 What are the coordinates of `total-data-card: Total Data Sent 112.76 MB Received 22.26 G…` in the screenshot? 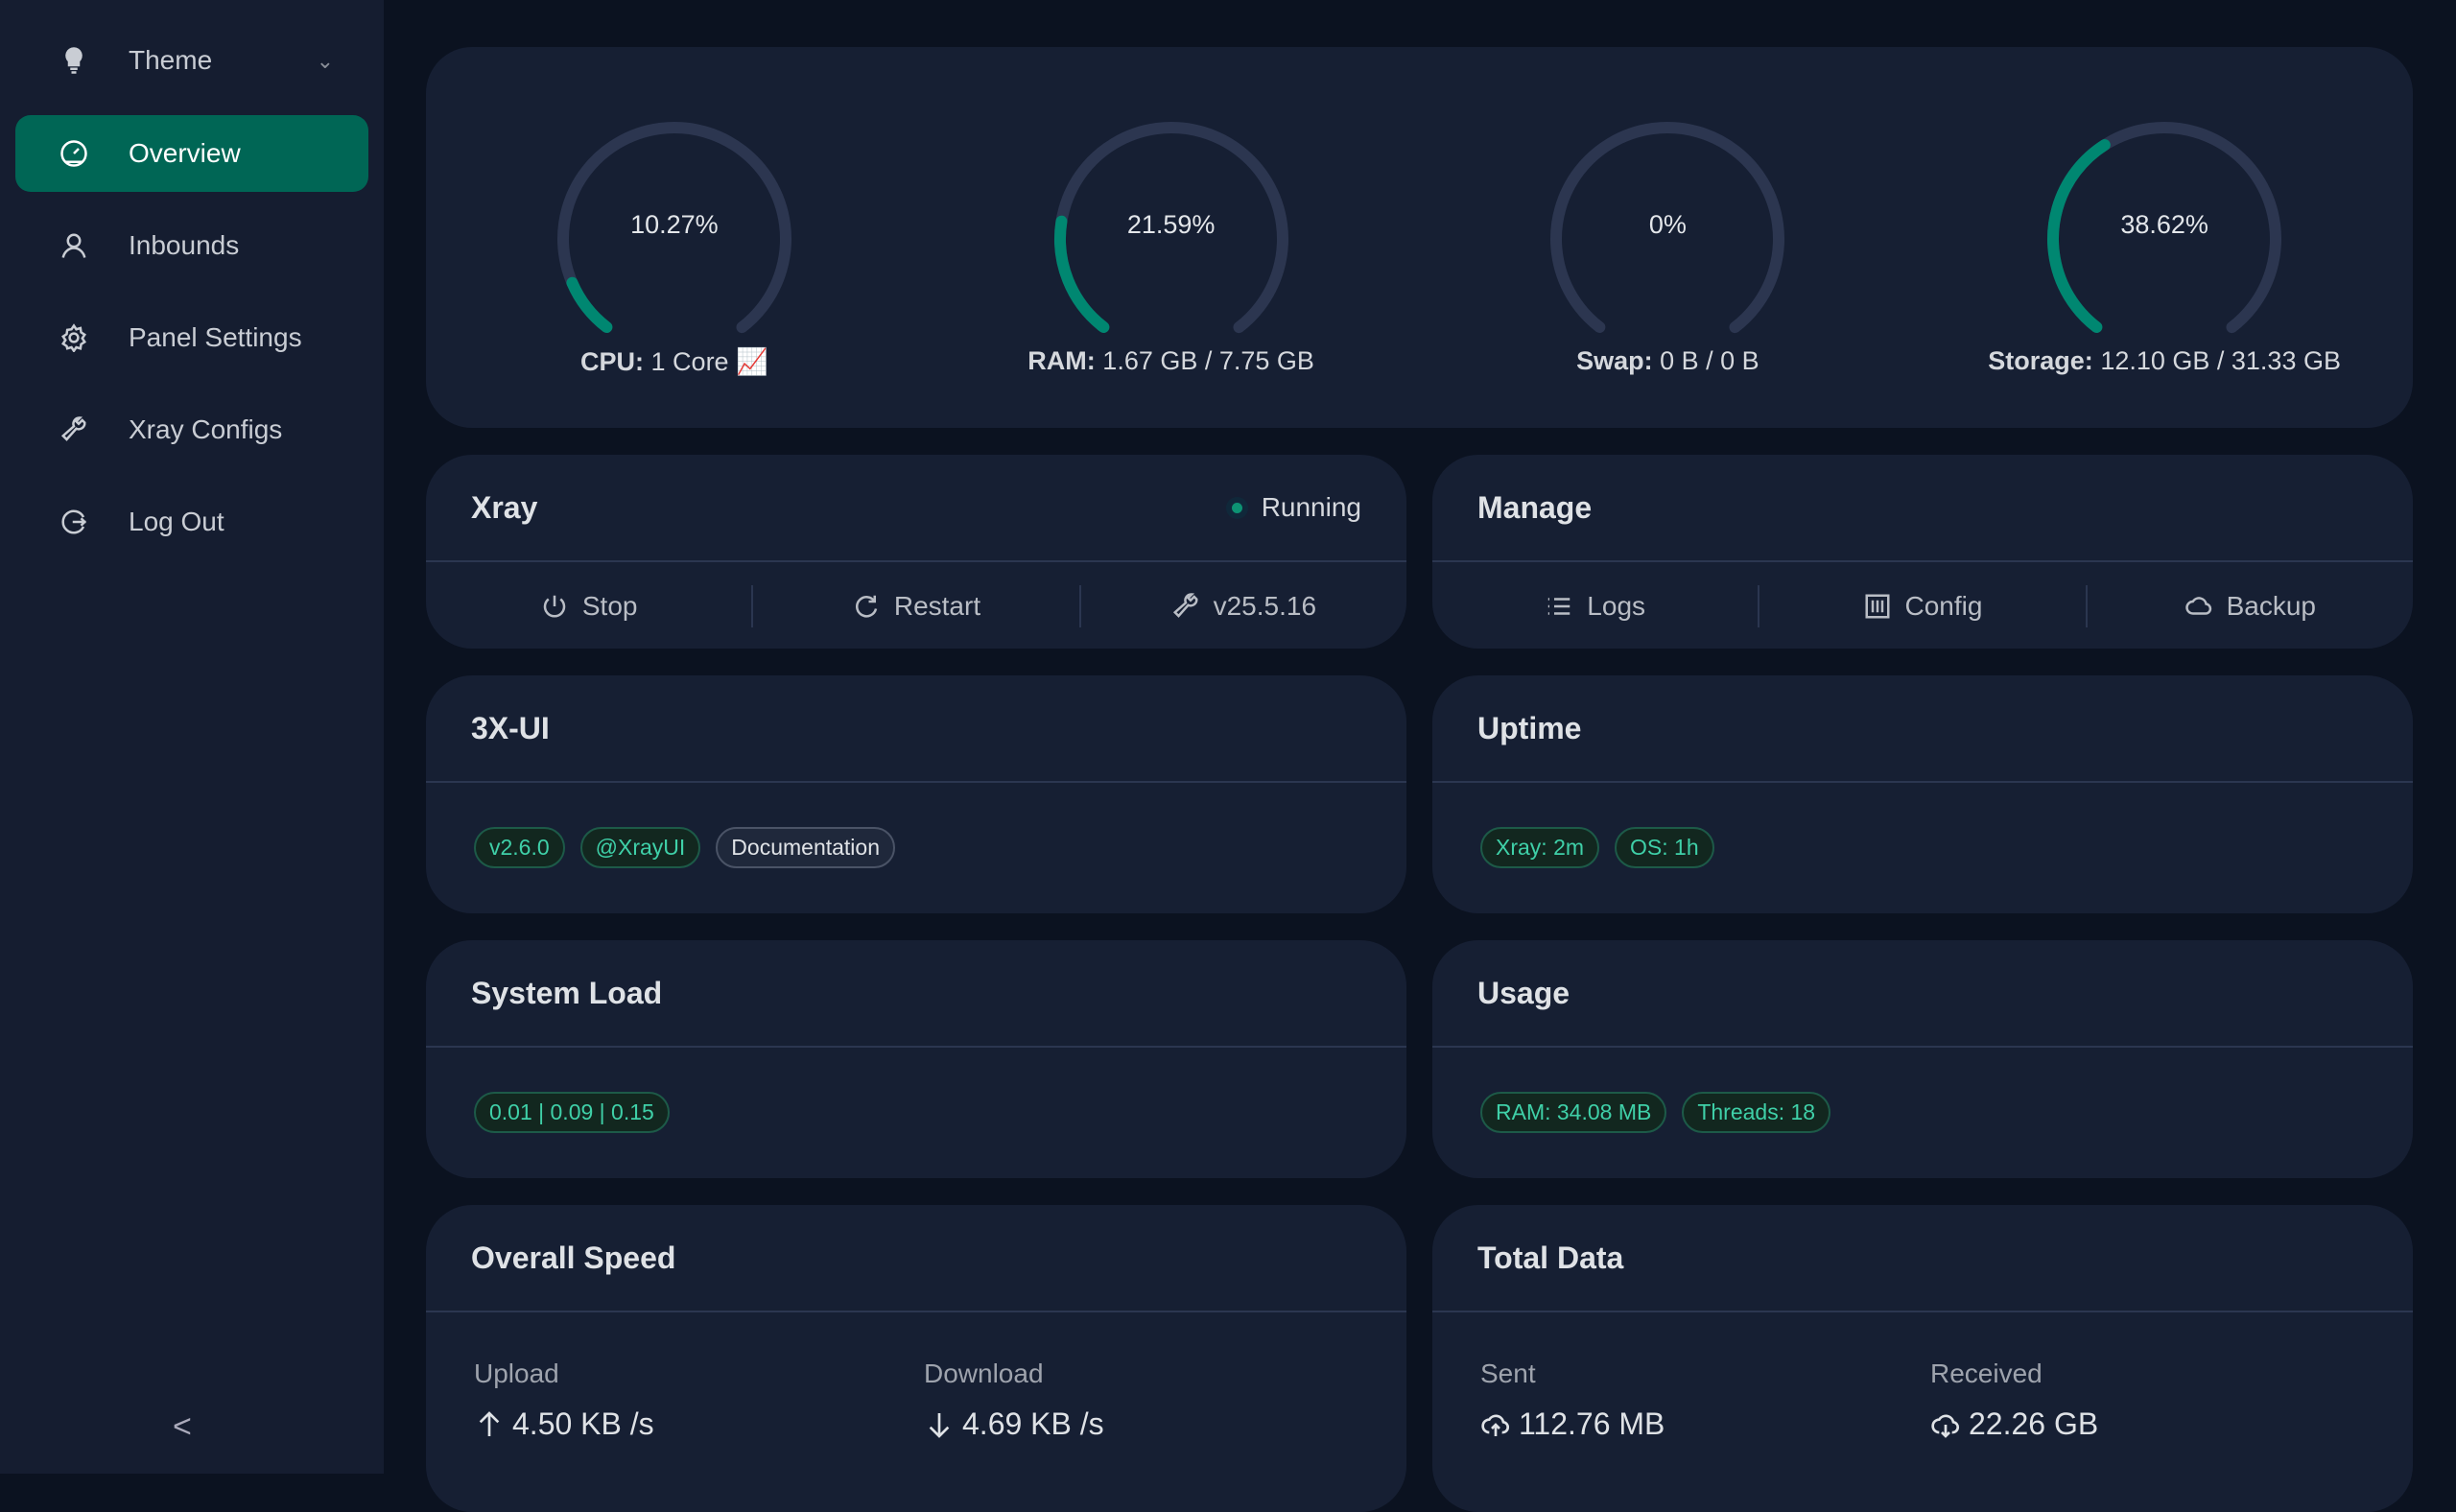 It's located at (1922, 1358).